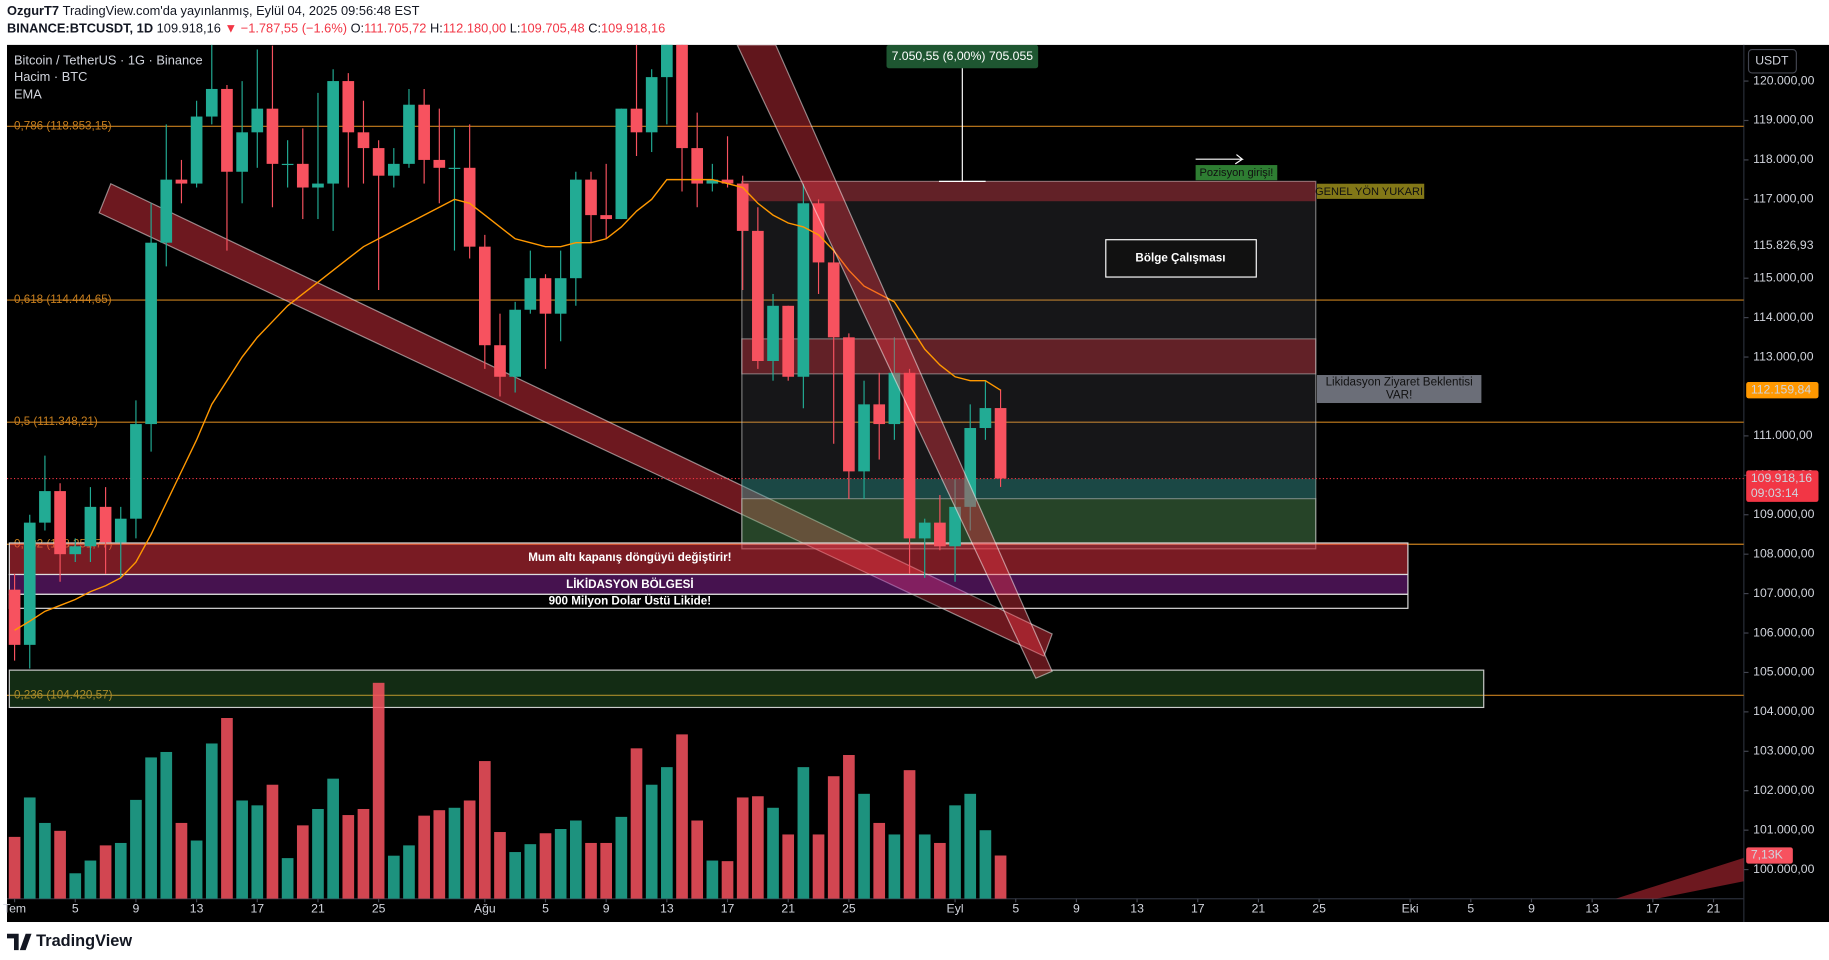  What do you see at coordinates (1783, 514) in the screenshot?
I see `y-tick-label: 109.000,00` at bounding box center [1783, 514].